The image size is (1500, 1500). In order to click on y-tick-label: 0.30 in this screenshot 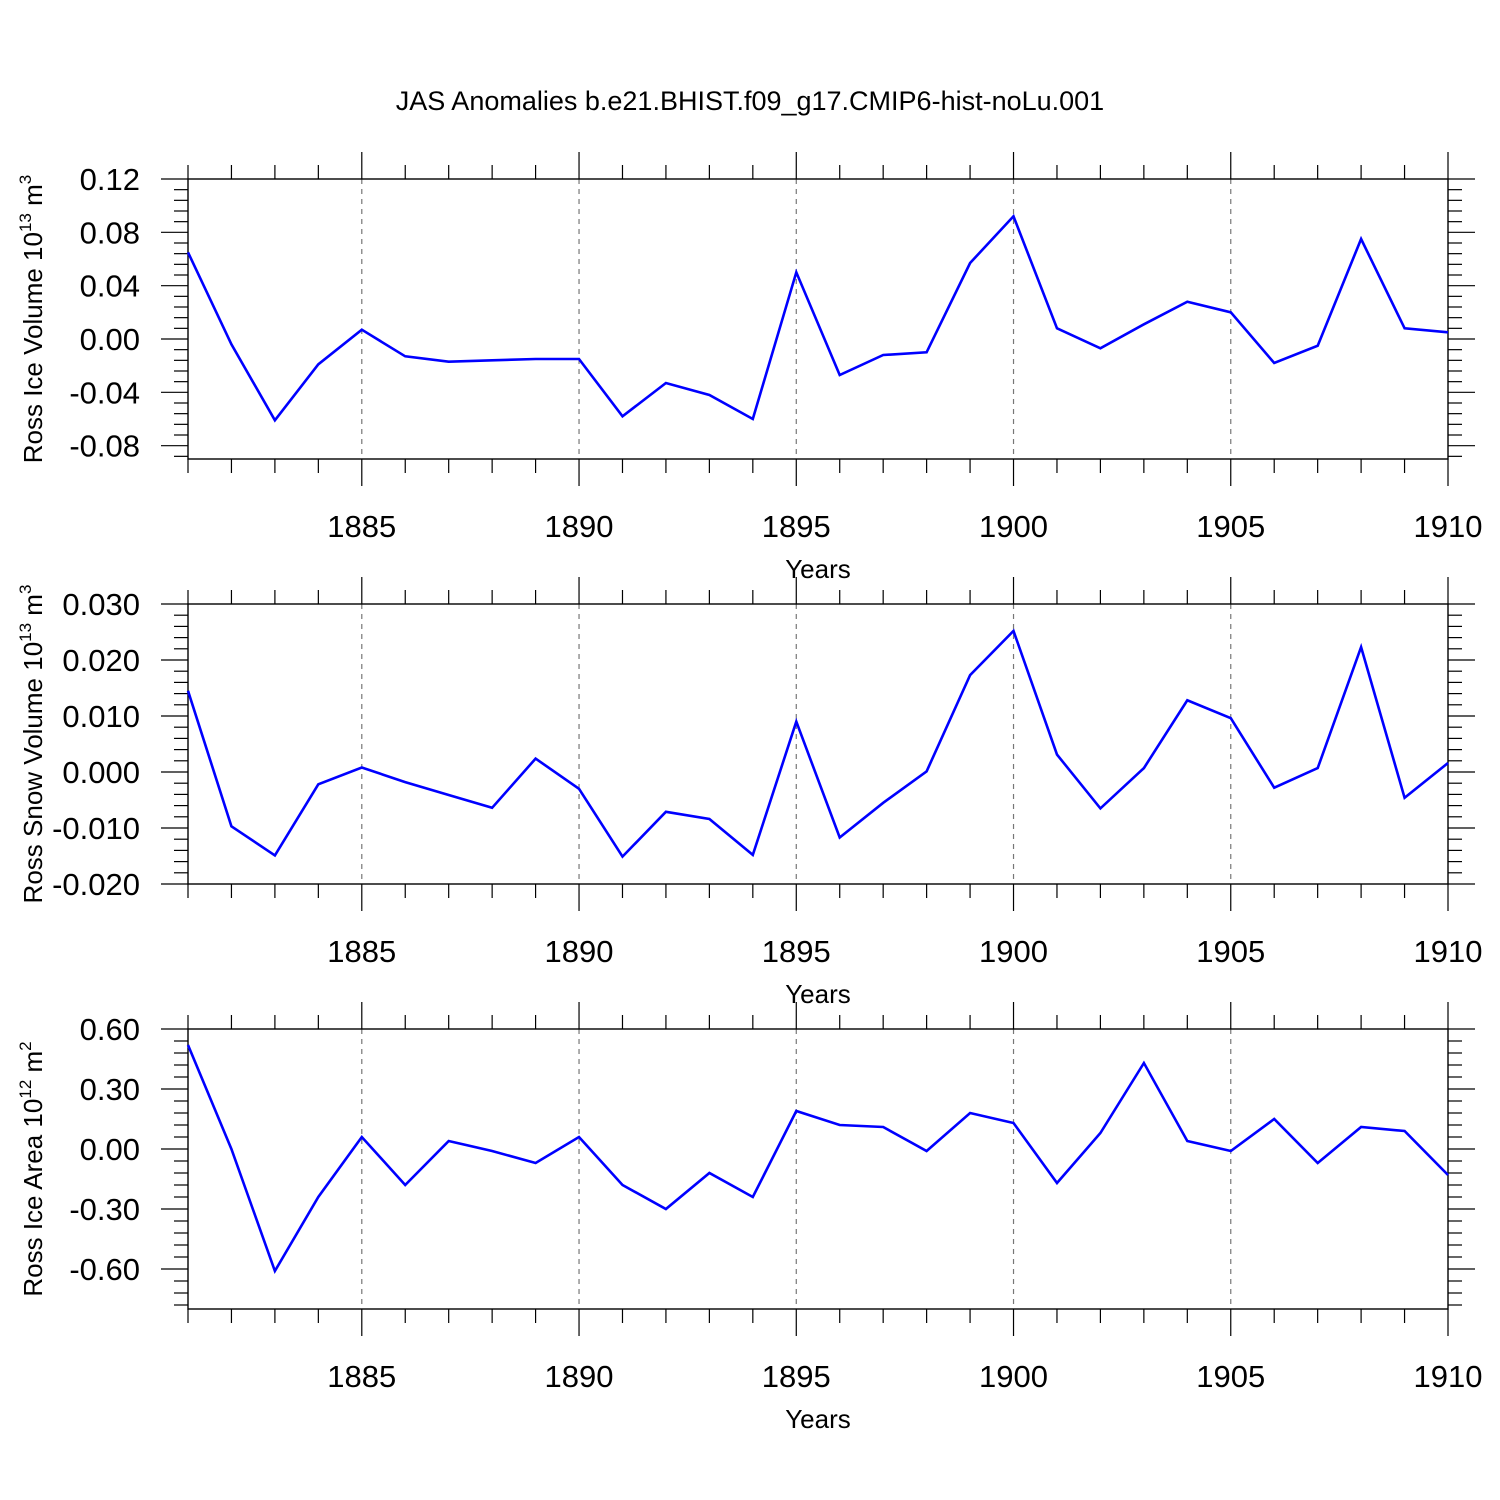, I will do `click(110, 1089)`.